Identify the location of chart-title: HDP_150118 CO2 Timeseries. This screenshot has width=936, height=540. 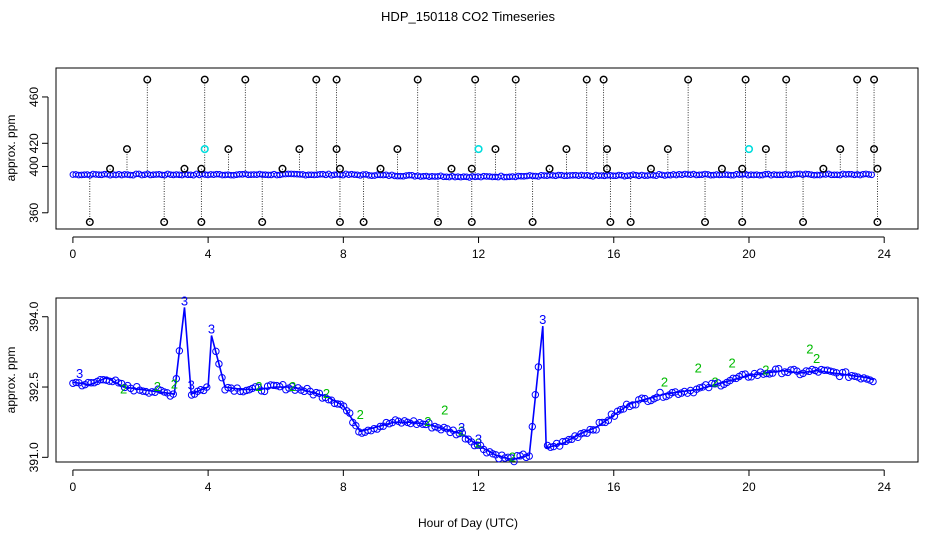
(468, 16).